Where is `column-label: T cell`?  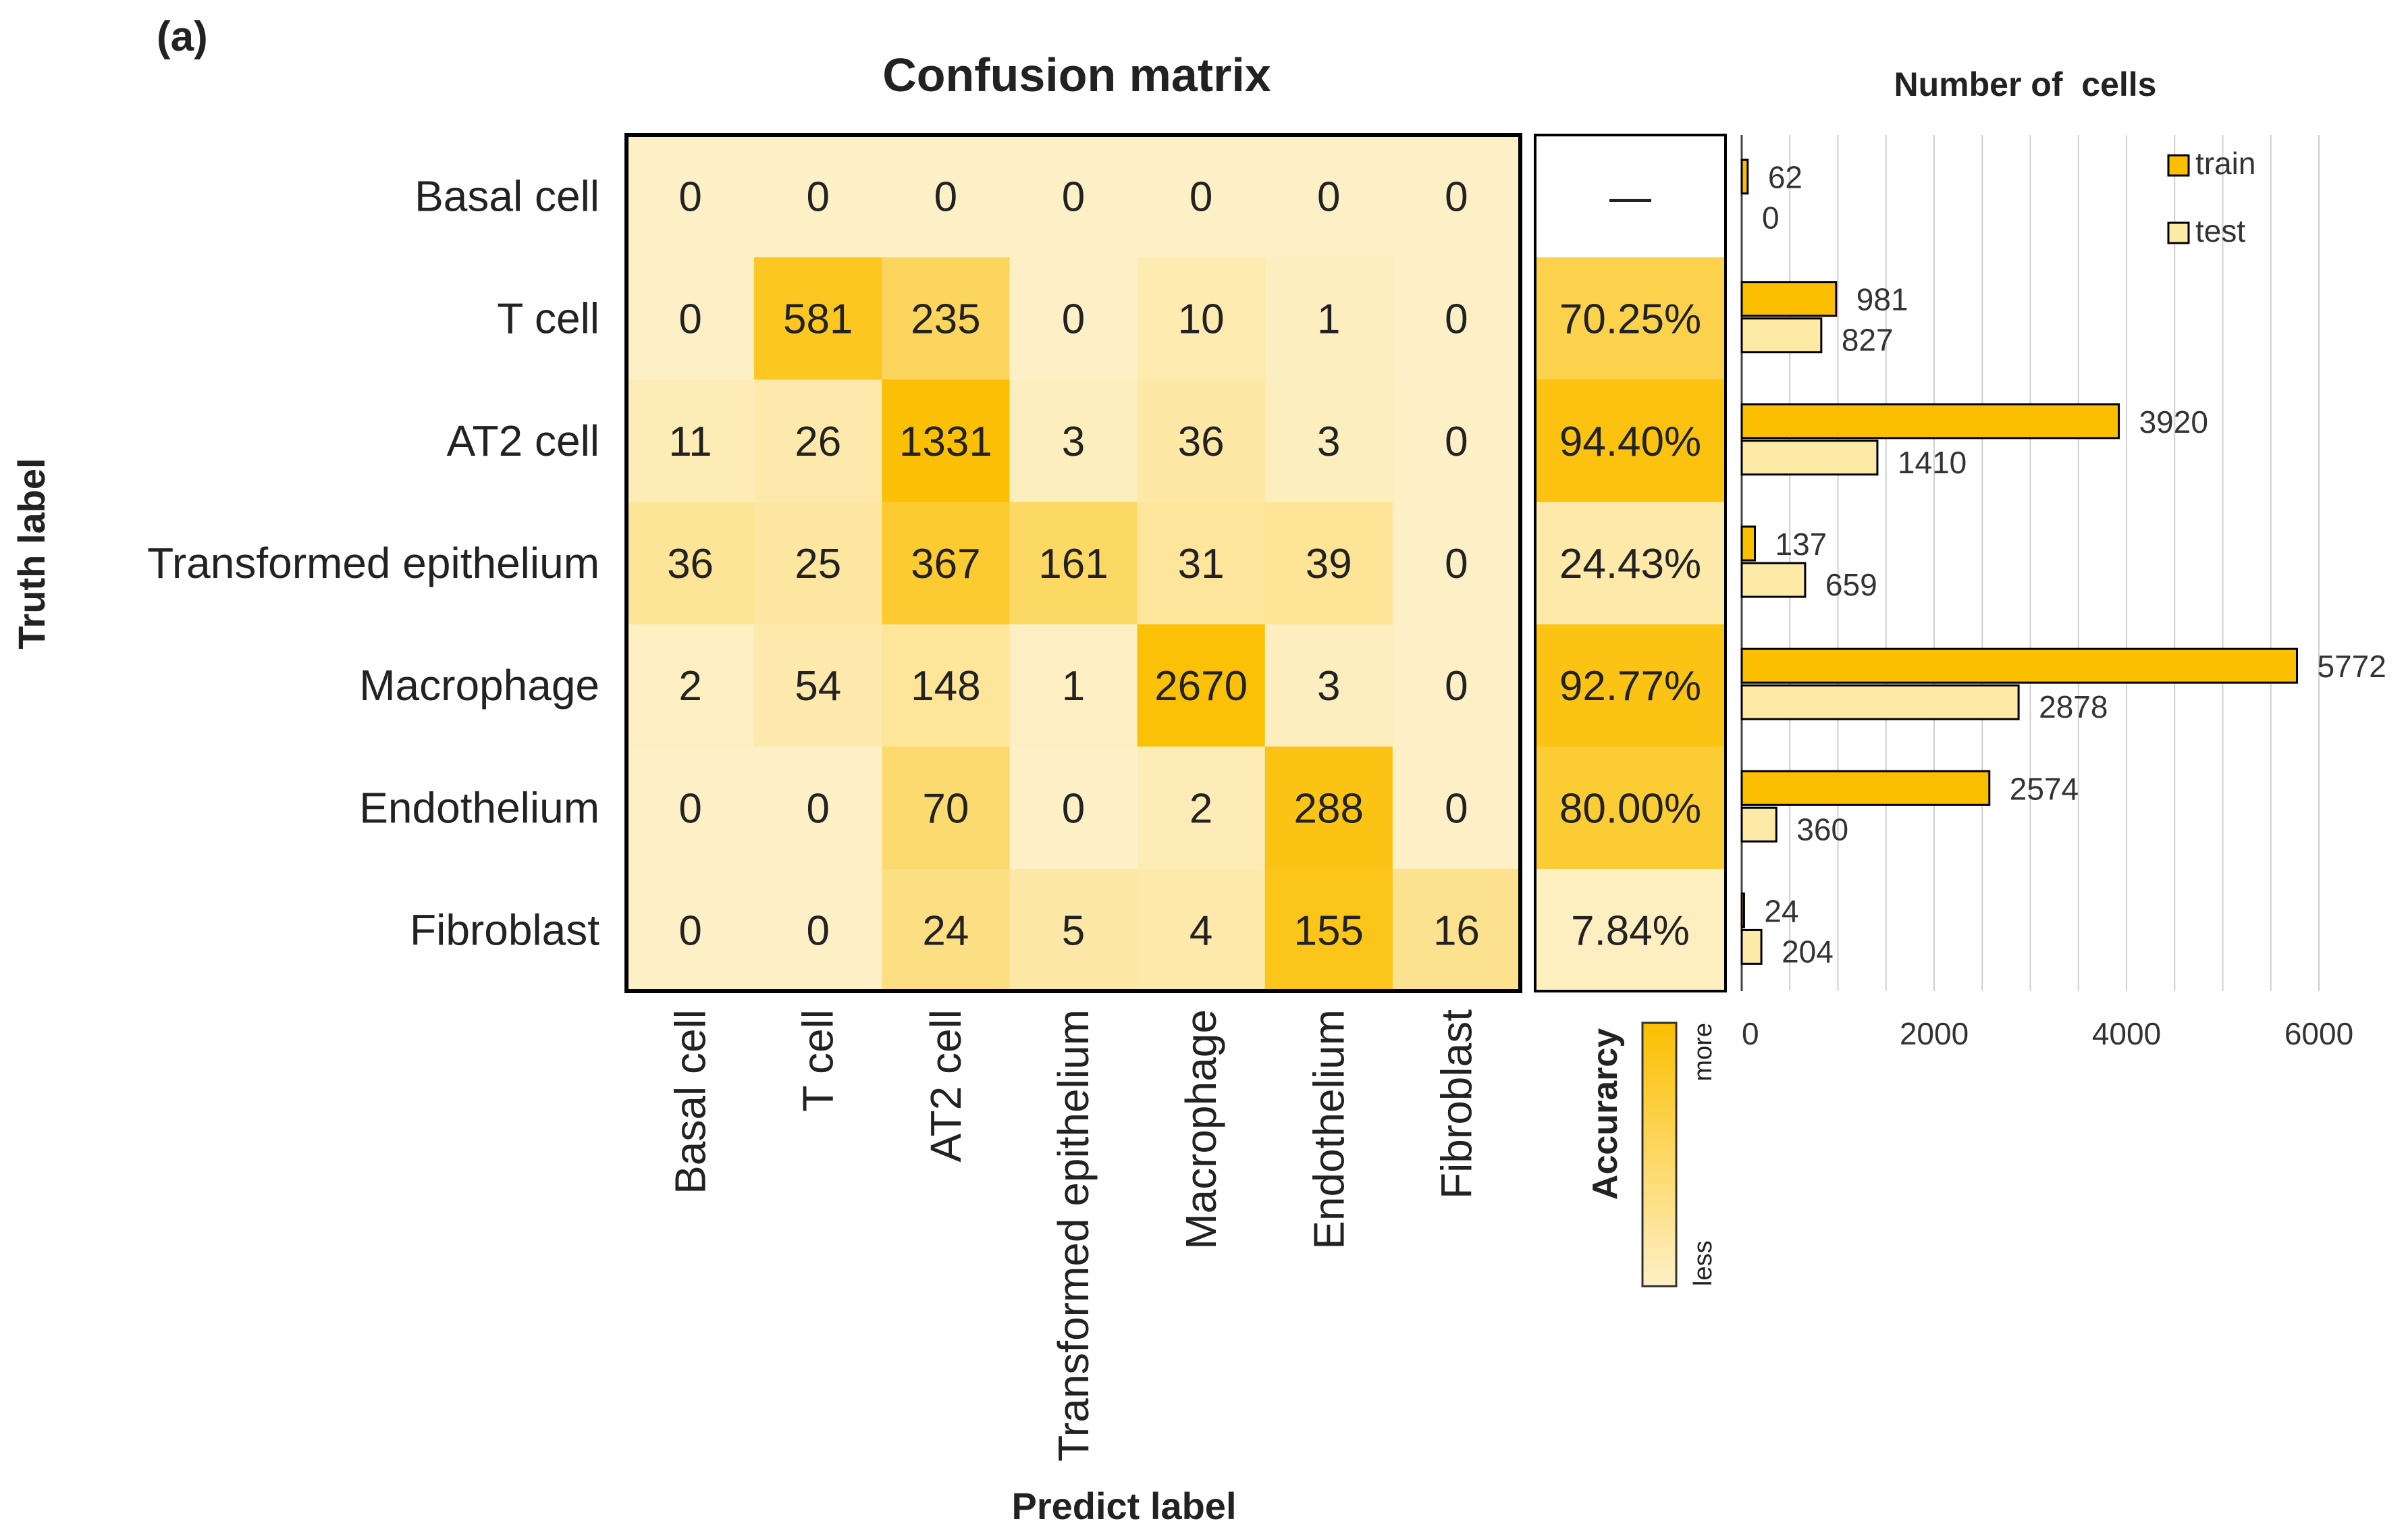
column-label: T cell is located at coordinates (819, 1060).